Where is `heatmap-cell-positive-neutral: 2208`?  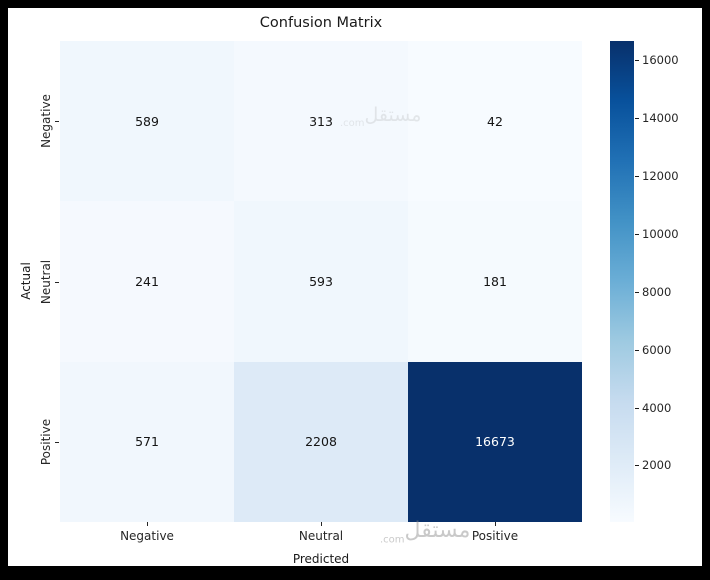 heatmap-cell-positive-neutral: 2208 is located at coordinates (321, 441).